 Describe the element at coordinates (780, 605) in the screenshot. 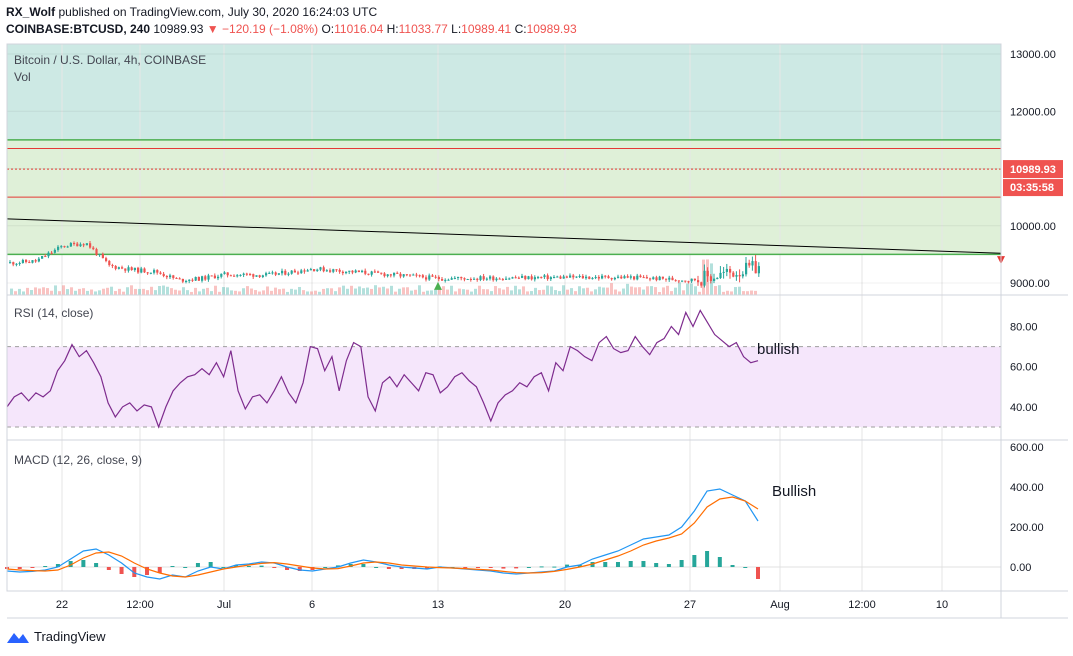

I see `x-tick-label: Aug` at that location.